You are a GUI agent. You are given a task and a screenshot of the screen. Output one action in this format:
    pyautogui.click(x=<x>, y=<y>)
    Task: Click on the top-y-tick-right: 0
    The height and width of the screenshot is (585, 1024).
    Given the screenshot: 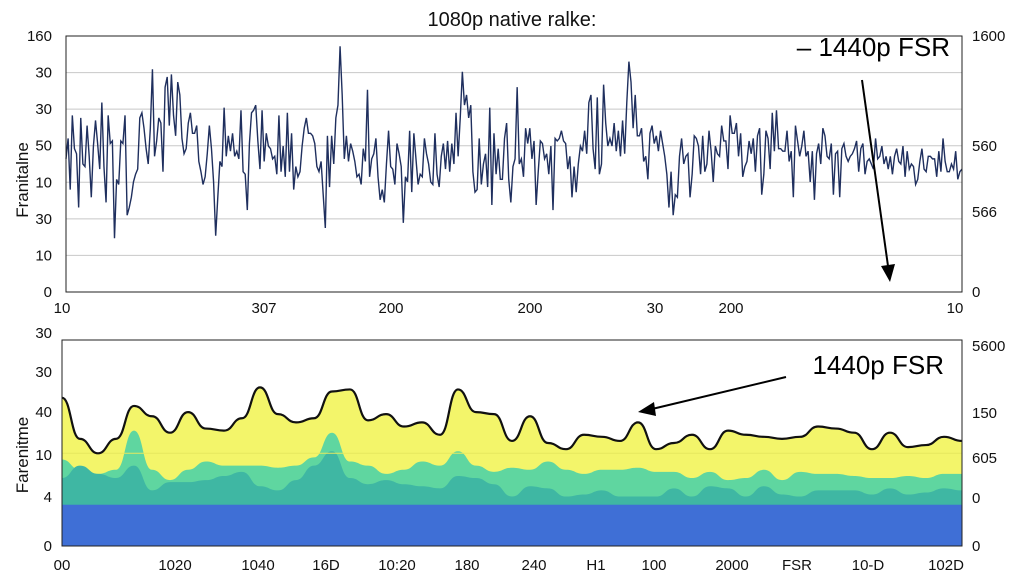 What is the action you would take?
    pyautogui.click(x=976, y=292)
    